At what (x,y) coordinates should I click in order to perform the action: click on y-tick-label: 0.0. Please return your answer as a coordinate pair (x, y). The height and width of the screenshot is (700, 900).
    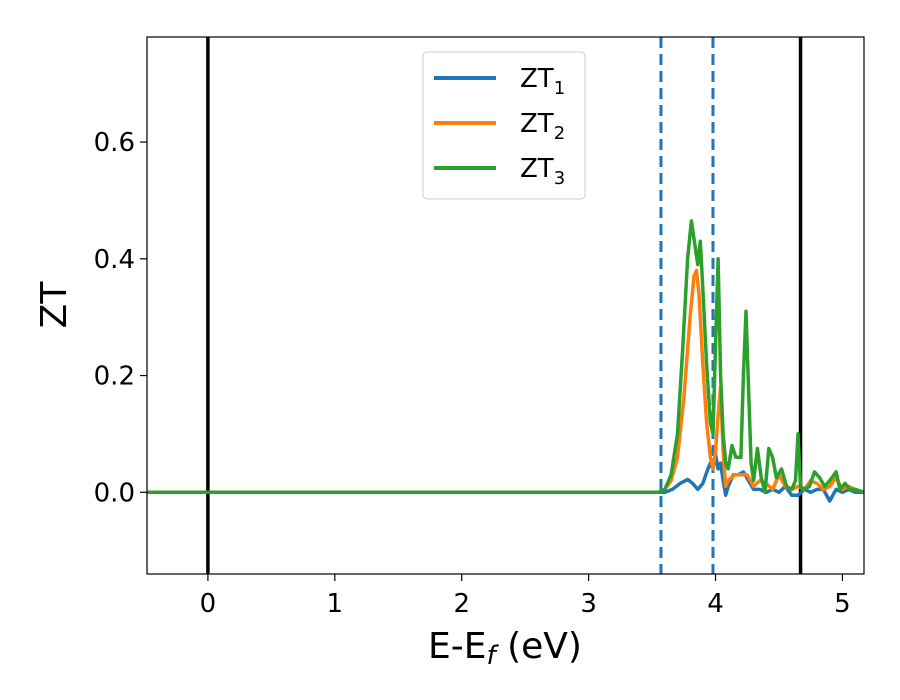
    Looking at the image, I should click on (114, 493).